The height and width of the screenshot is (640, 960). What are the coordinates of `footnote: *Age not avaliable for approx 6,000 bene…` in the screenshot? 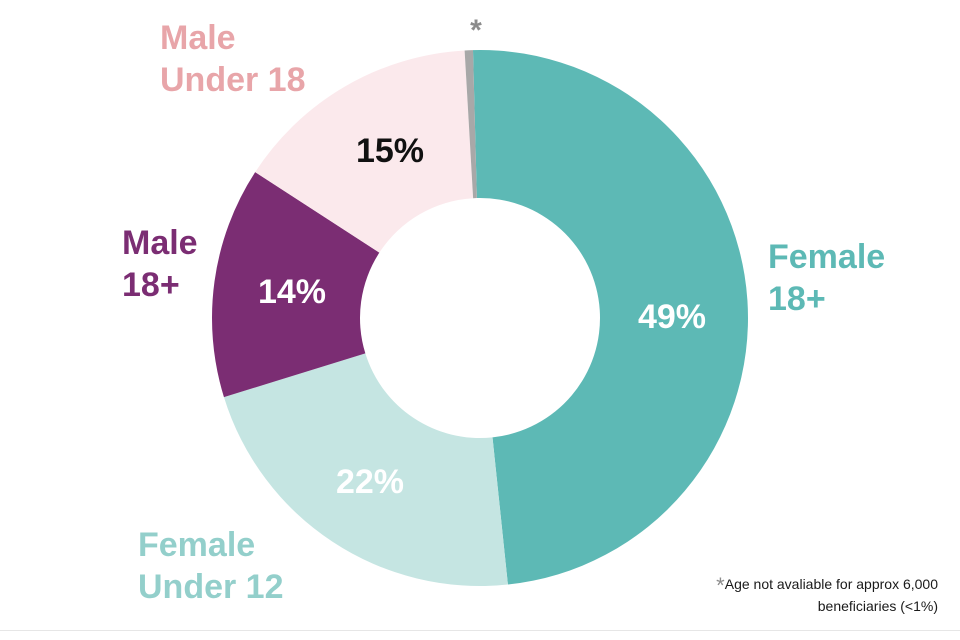 It's located at (788, 595).